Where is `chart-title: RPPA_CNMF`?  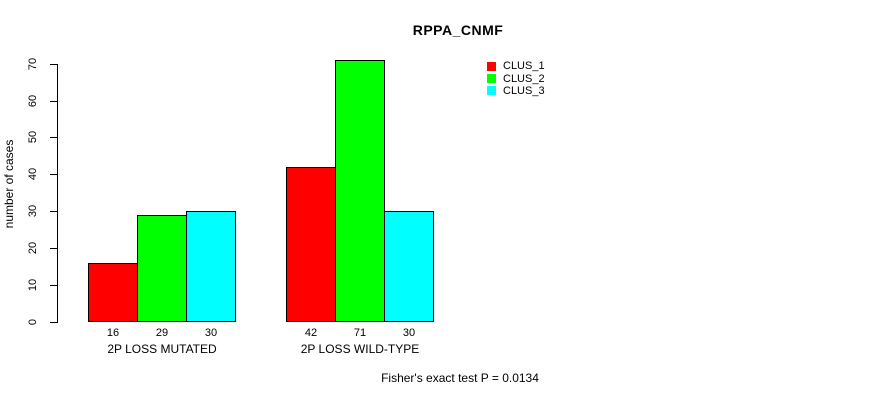 chart-title: RPPA_CNMF is located at coordinates (458, 30).